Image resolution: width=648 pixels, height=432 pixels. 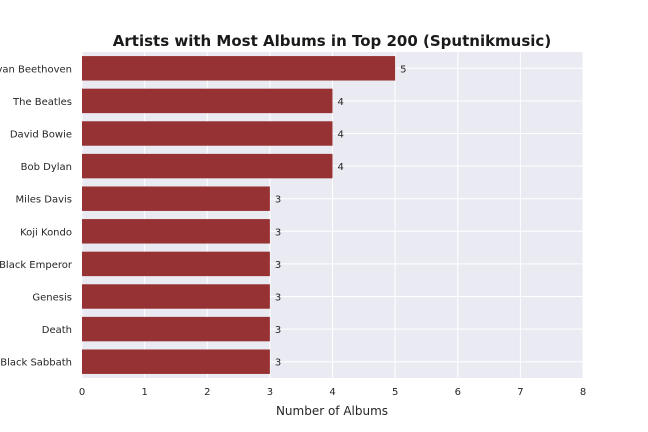 I want to click on y-tick-label: Genesis, so click(x=52, y=298).